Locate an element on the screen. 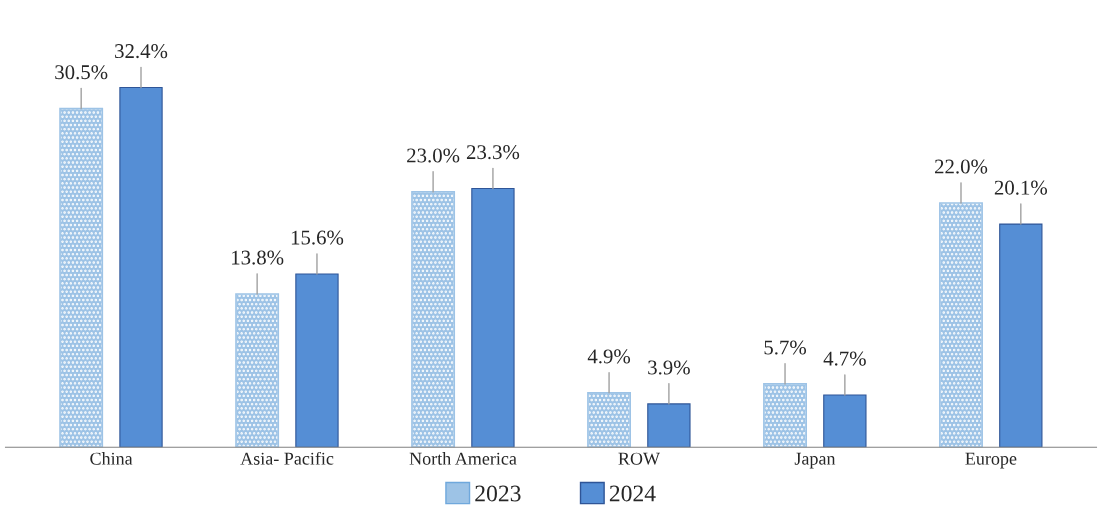  data-label: 23.3% is located at coordinates (493, 152).